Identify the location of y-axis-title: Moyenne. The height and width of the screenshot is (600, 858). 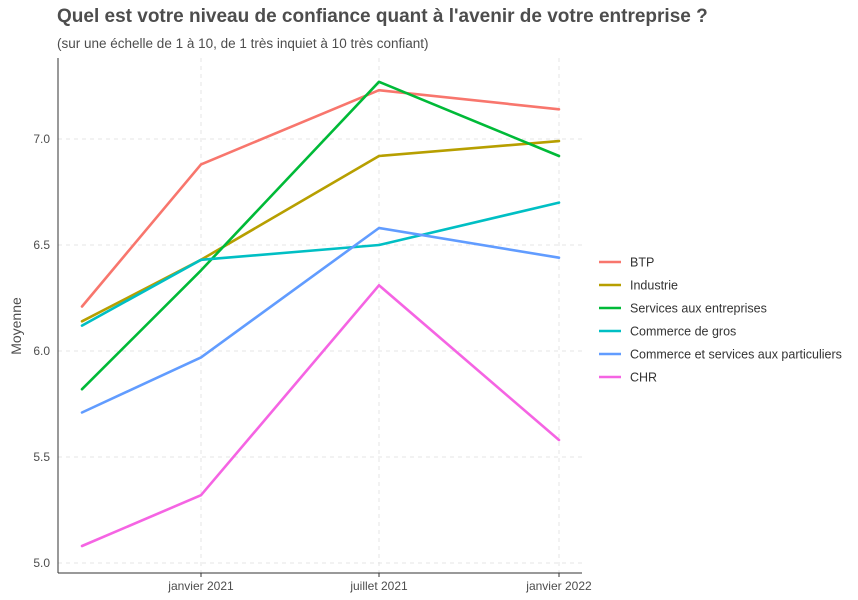
(16, 326).